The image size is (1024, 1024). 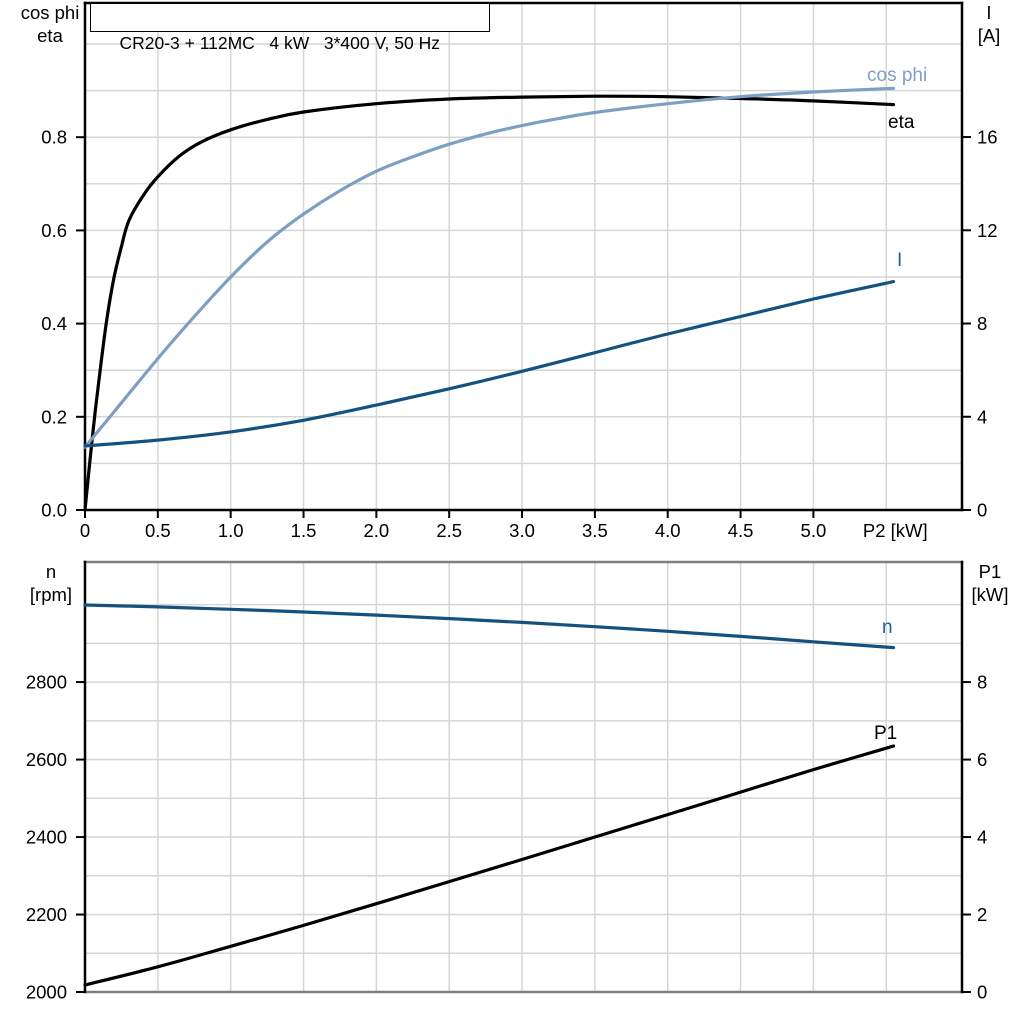 I want to click on x-axis-tick-label: 3.5, so click(x=595, y=530).